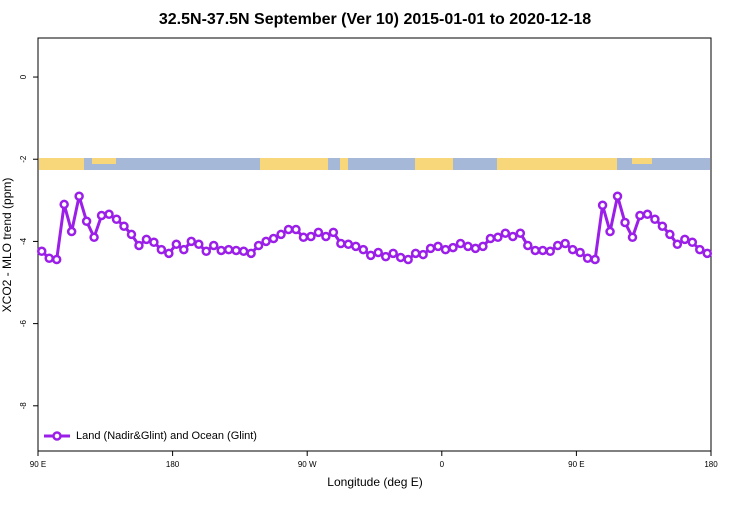  Describe the element at coordinates (7, 245) in the screenshot. I see `y-axis-label: XCO2 - MLO trend (ppm)` at that location.